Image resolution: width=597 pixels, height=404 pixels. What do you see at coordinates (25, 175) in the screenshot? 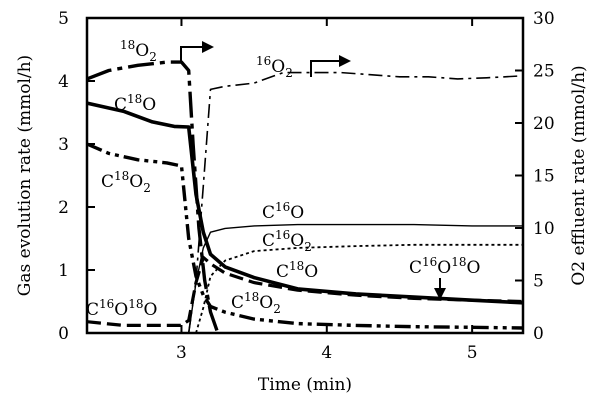
I see `left-y-axis-title: Gas evolution rate (mmol/h)` at bounding box center [25, 175].